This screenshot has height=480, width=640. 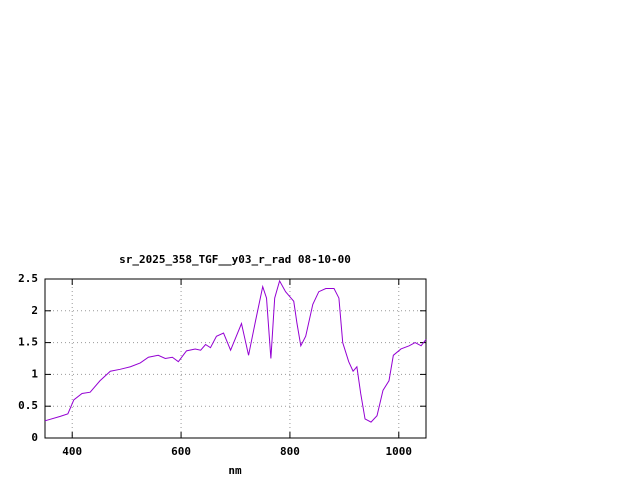 What do you see at coordinates (34, 373) in the screenshot?
I see `y-tick-label: 1` at bounding box center [34, 373].